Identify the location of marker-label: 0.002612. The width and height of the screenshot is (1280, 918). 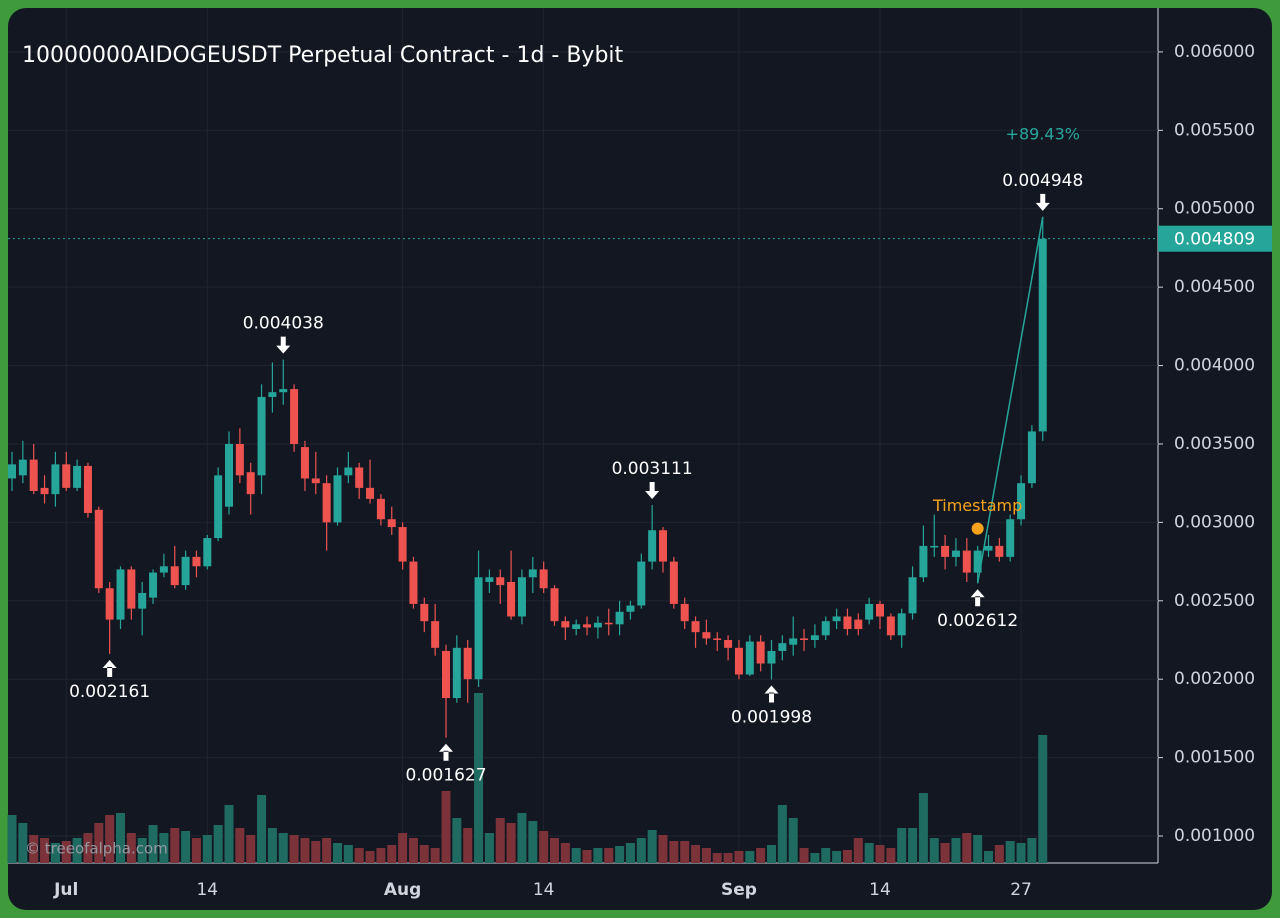
(977, 621).